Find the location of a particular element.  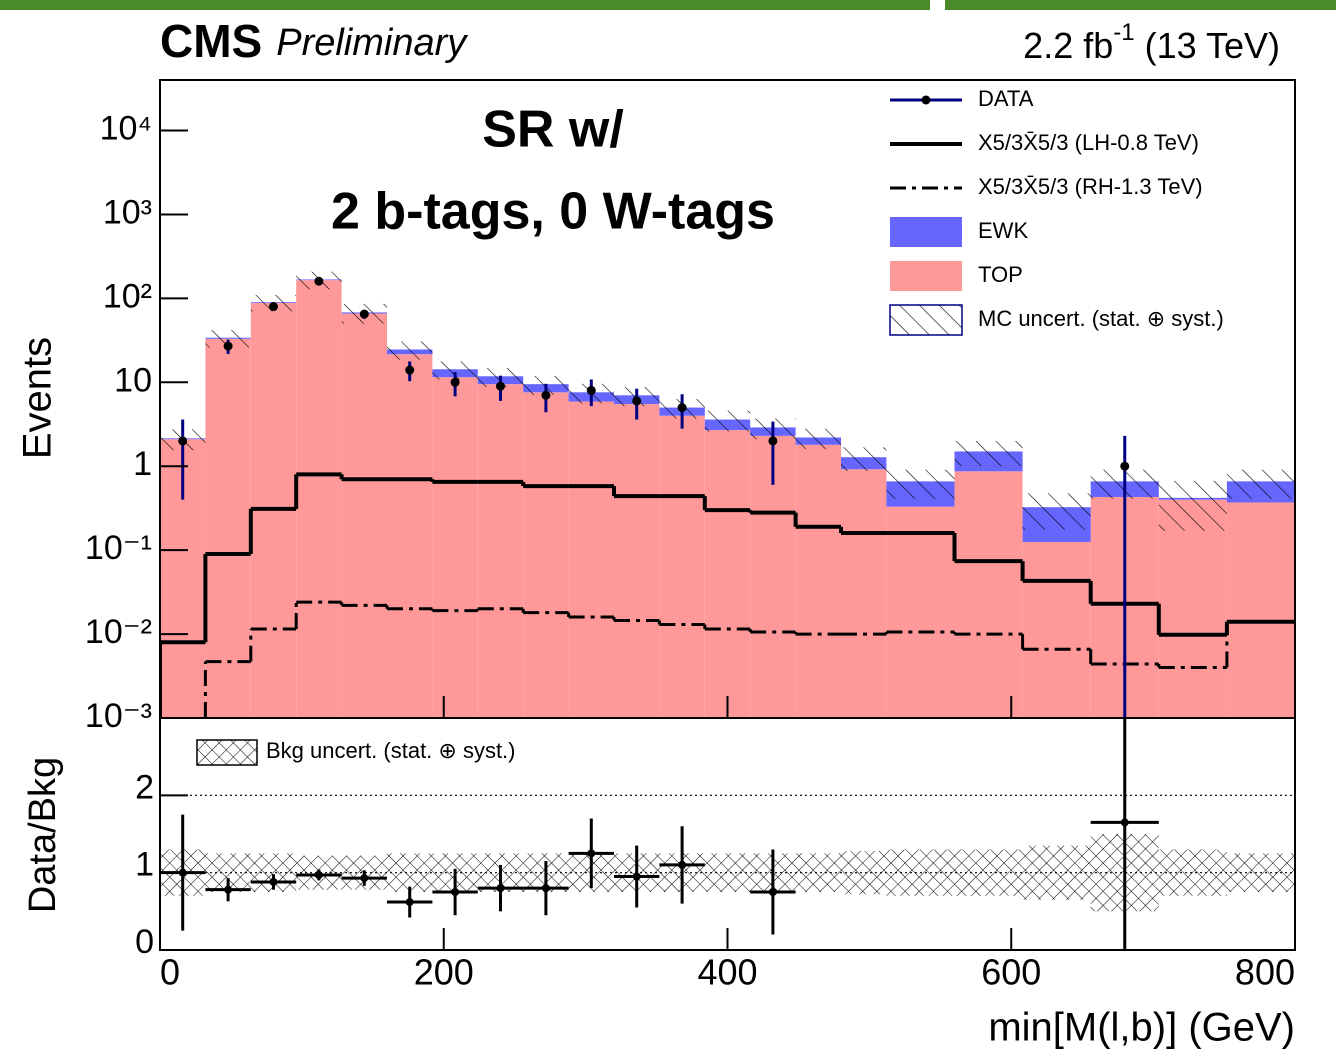

legend-label: X5/3X̄5/3 (RH-1.3 TeV) is located at coordinates (1090, 186).